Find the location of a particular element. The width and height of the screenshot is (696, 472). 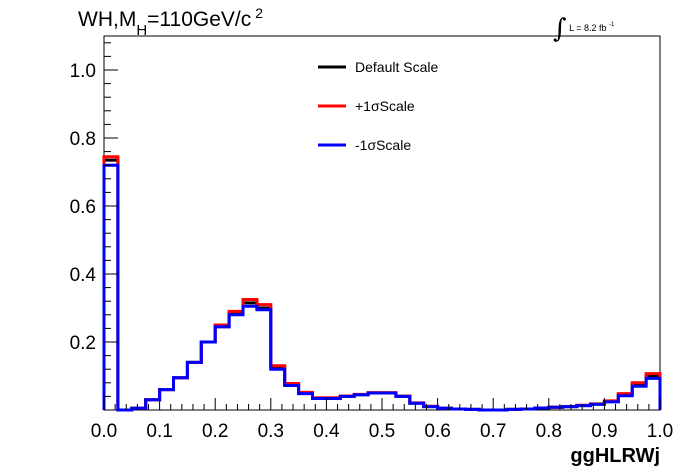

x-tick-label: 0.5 is located at coordinates (382, 431).